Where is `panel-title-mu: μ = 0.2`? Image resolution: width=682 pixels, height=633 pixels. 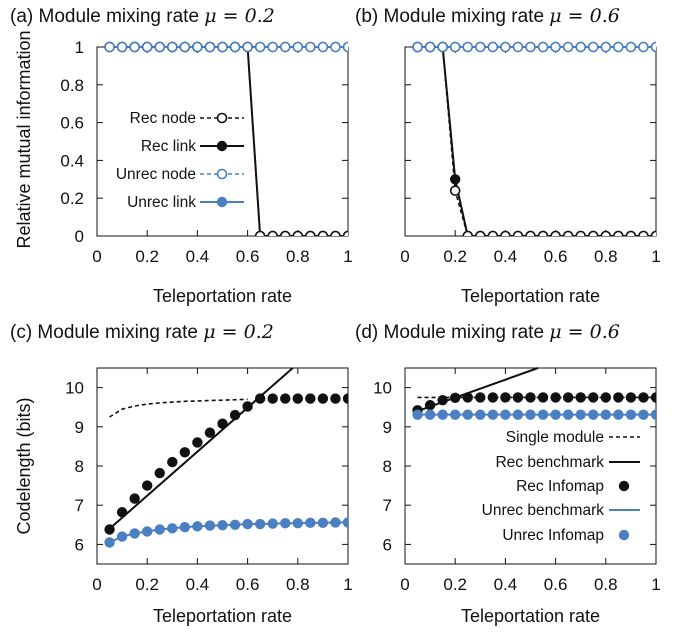 panel-title-mu: μ = 0.2 is located at coordinates (239, 16).